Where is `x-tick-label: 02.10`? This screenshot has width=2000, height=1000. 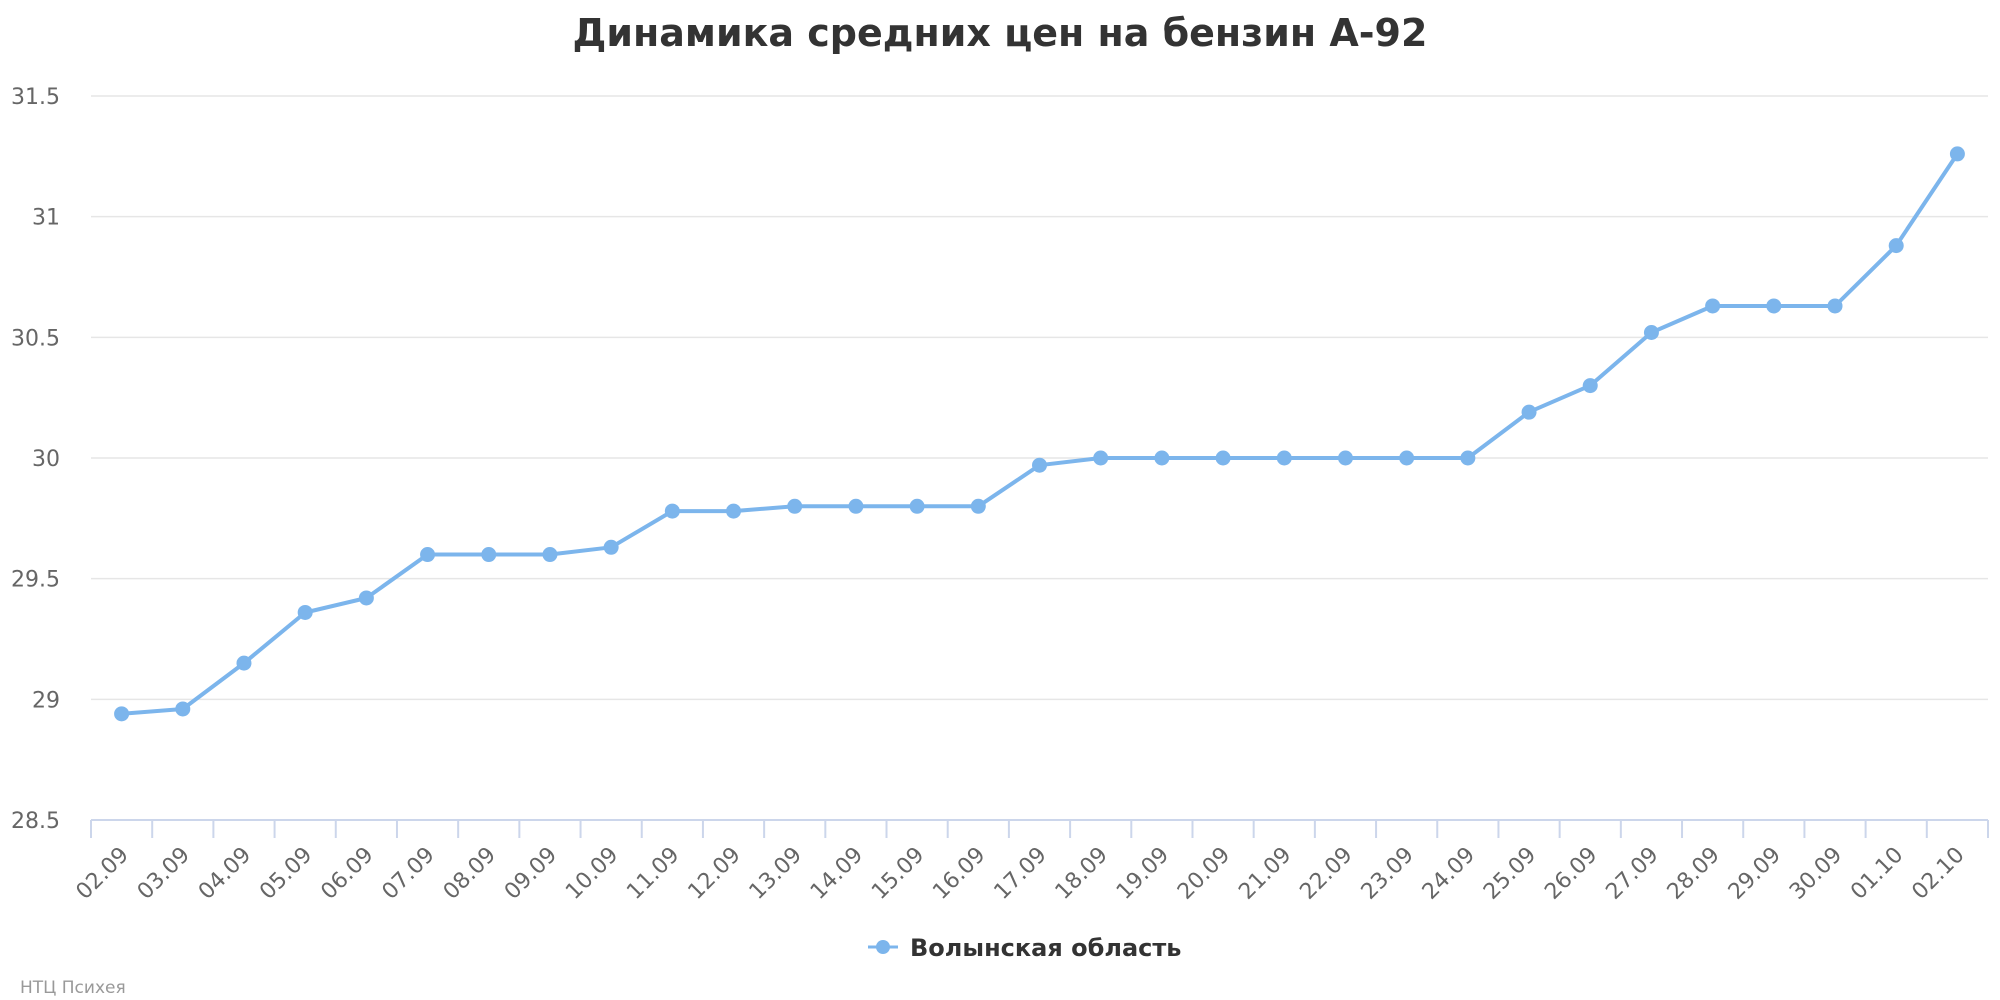
x-tick-label: 02.10 is located at coordinates (1938, 874).